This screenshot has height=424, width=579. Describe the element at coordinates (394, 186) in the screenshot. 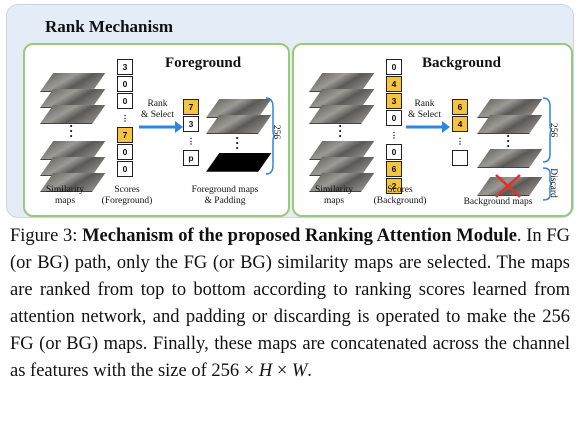

I see `score-cell: 2` at that location.